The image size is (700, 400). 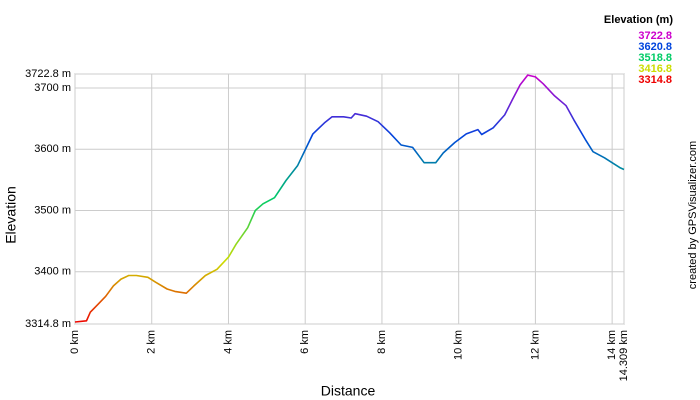 I want to click on legend-title: Elevation (m), so click(x=638, y=20).